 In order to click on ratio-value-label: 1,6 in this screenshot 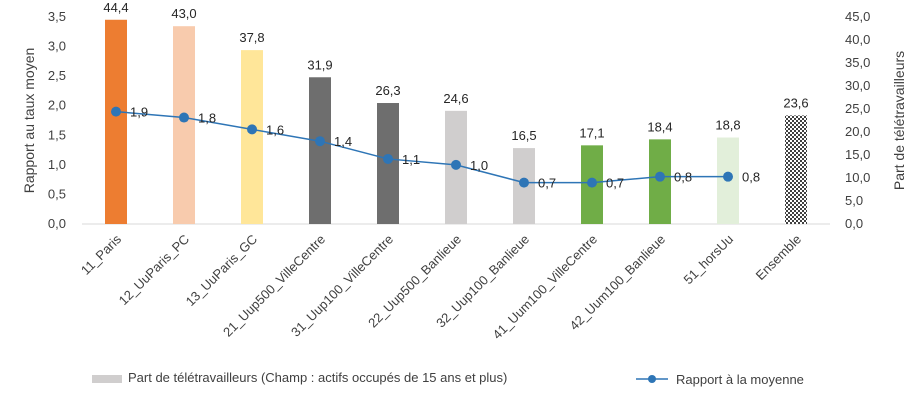, I will do `click(275, 129)`.